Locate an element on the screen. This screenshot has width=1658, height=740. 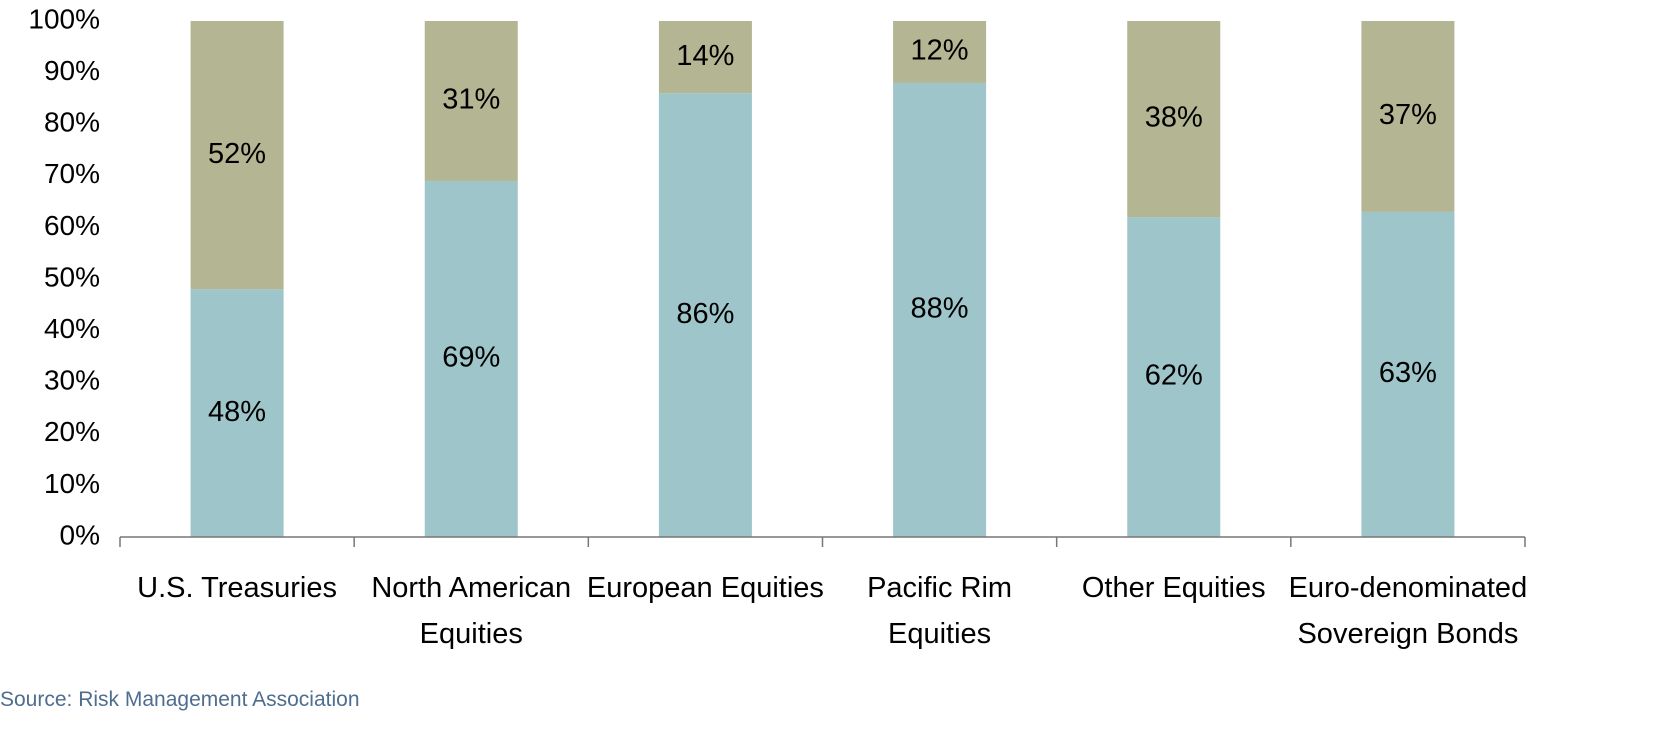
data-label: 31% is located at coordinates (471, 100).